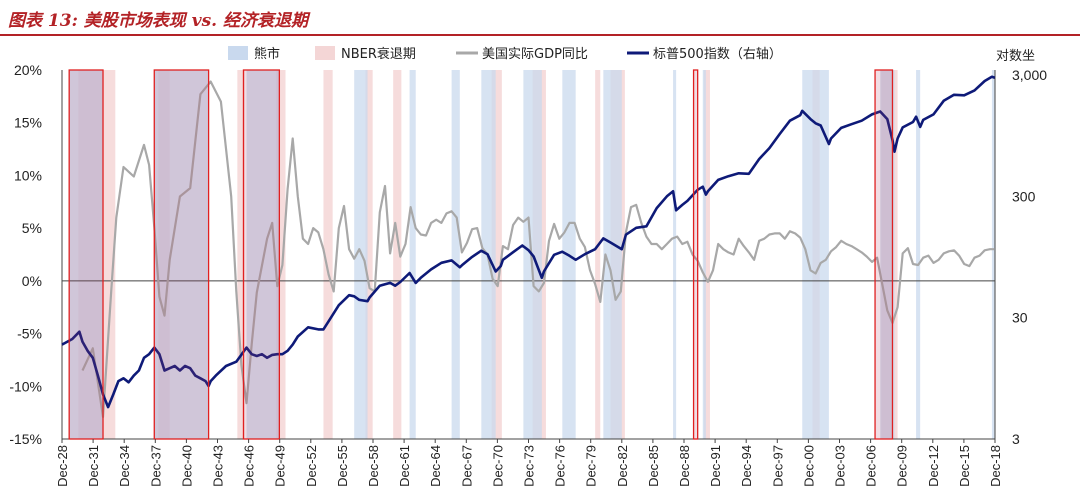 The image size is (1080, 504). What do you see at coordinates (267, 54) in the screenshot?
I see `legend-label: 熊市` at bounding box center [267, 54].